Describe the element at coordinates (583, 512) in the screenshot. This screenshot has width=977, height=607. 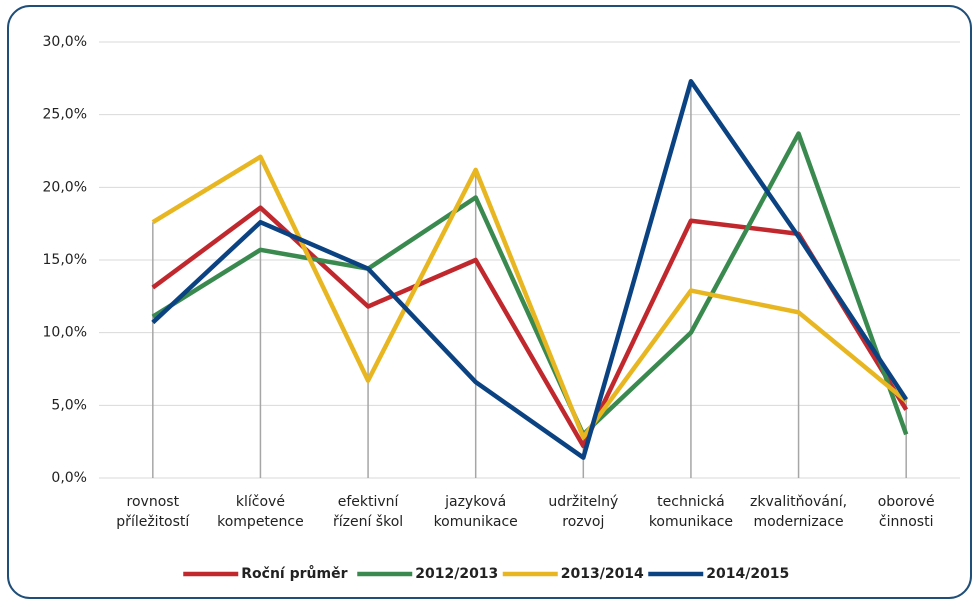
I see `x-tick-label: udržitelný rozvoj` at that location.